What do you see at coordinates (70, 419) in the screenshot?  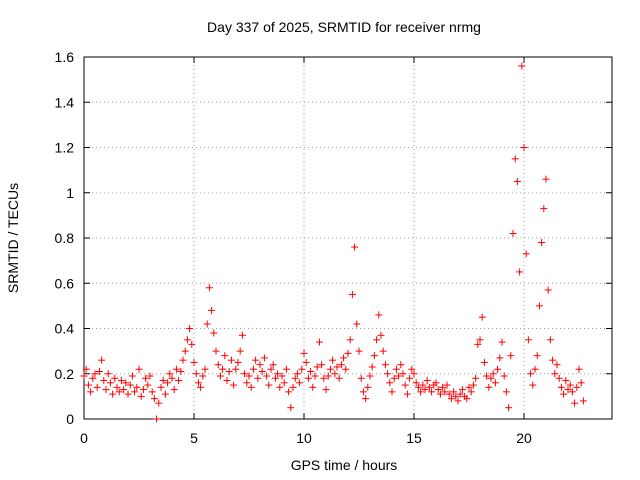 I see `y-tick-label: 0` at bounding box center [70, 419].